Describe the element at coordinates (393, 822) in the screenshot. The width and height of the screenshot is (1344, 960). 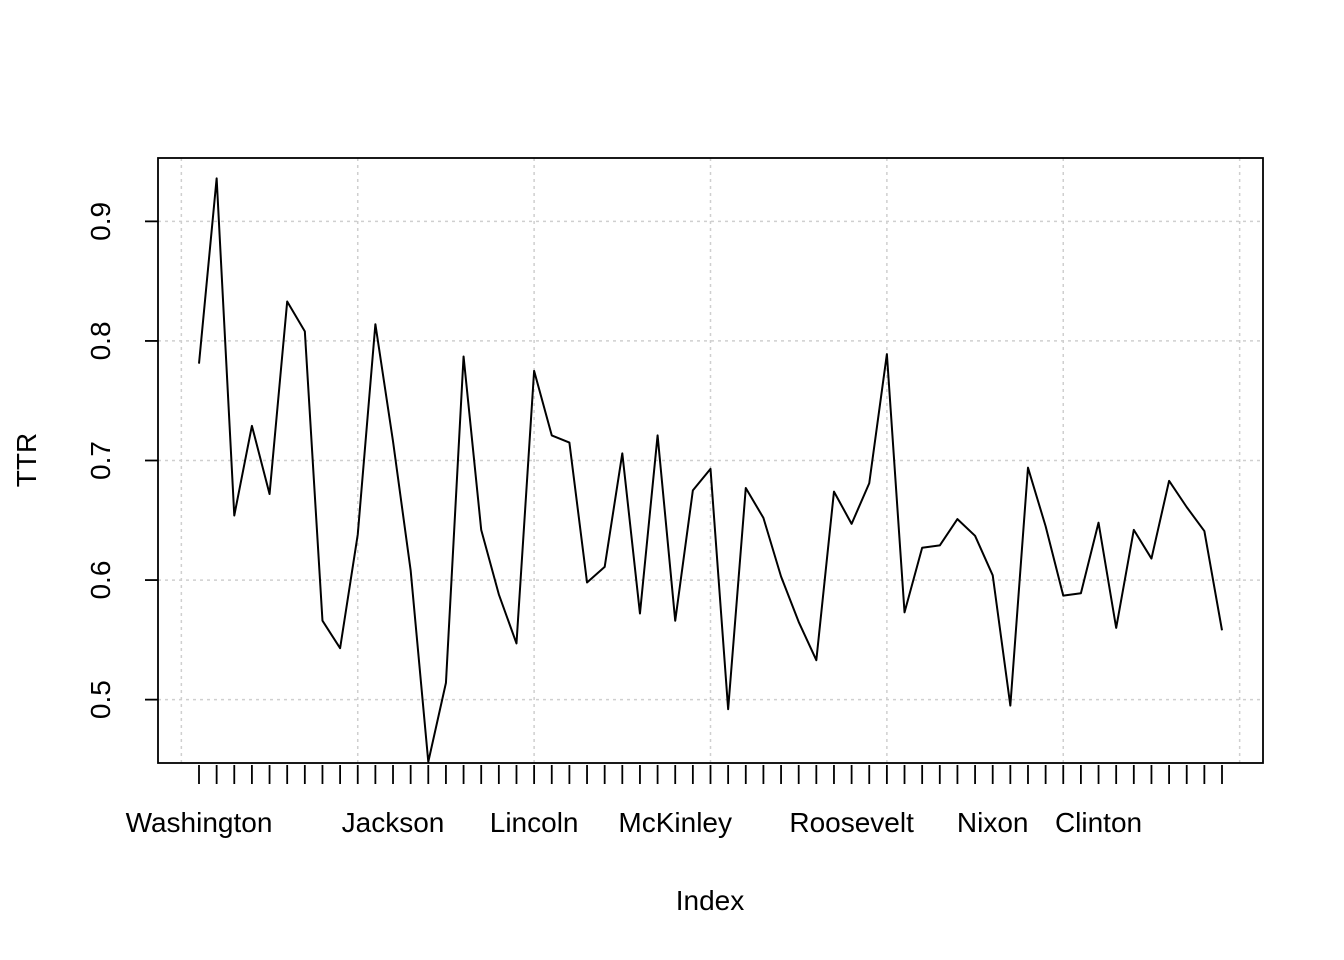
I see `x-tick-label: Jackson` at that location.